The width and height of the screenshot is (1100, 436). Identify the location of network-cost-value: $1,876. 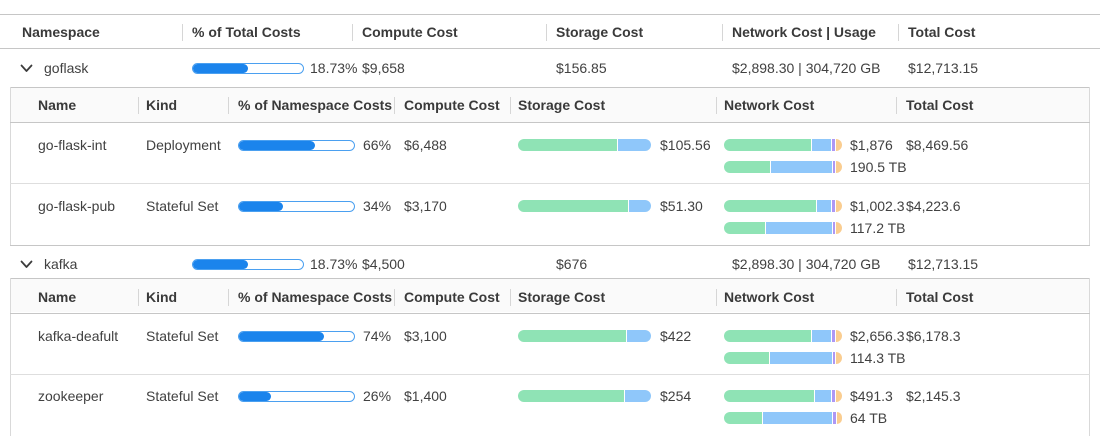
(871, 145).